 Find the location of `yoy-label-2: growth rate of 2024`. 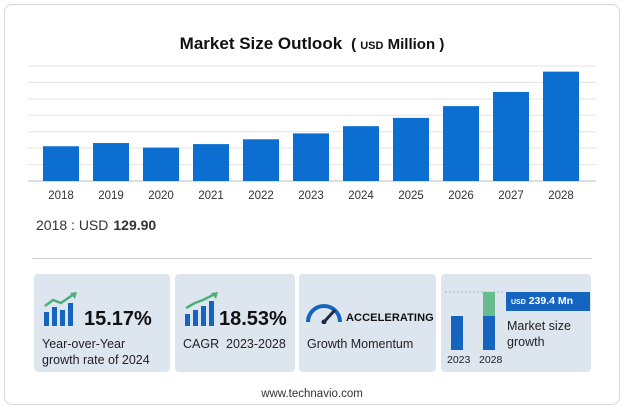

yoy-label-2: growth rate of 2024 is located at coordinates (96, 360).